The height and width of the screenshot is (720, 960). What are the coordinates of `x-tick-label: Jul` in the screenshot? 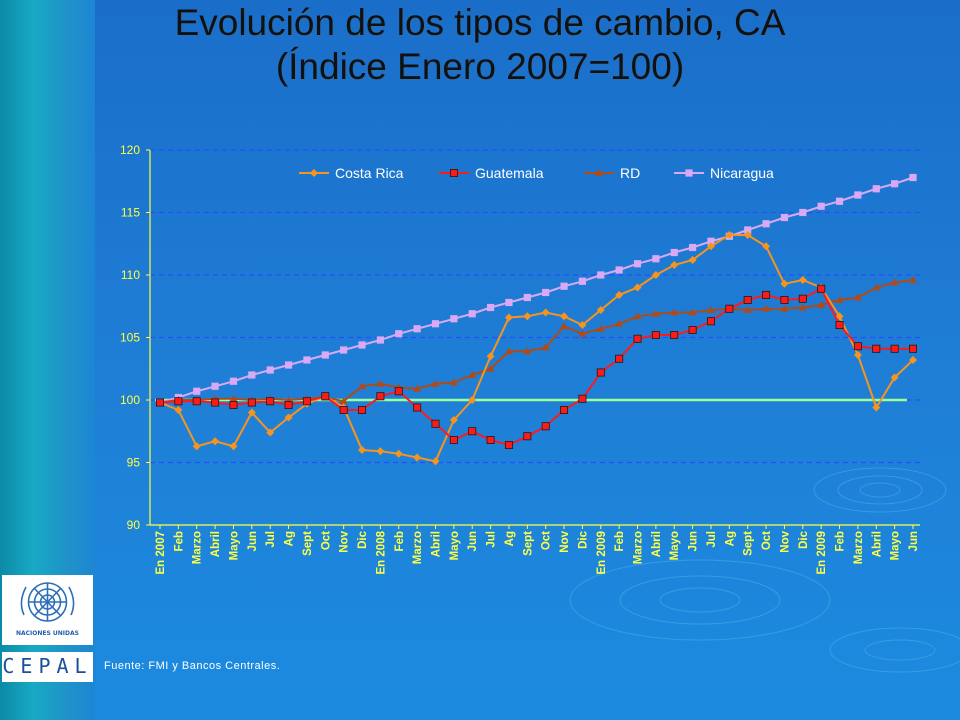 It's located at (492, 539).